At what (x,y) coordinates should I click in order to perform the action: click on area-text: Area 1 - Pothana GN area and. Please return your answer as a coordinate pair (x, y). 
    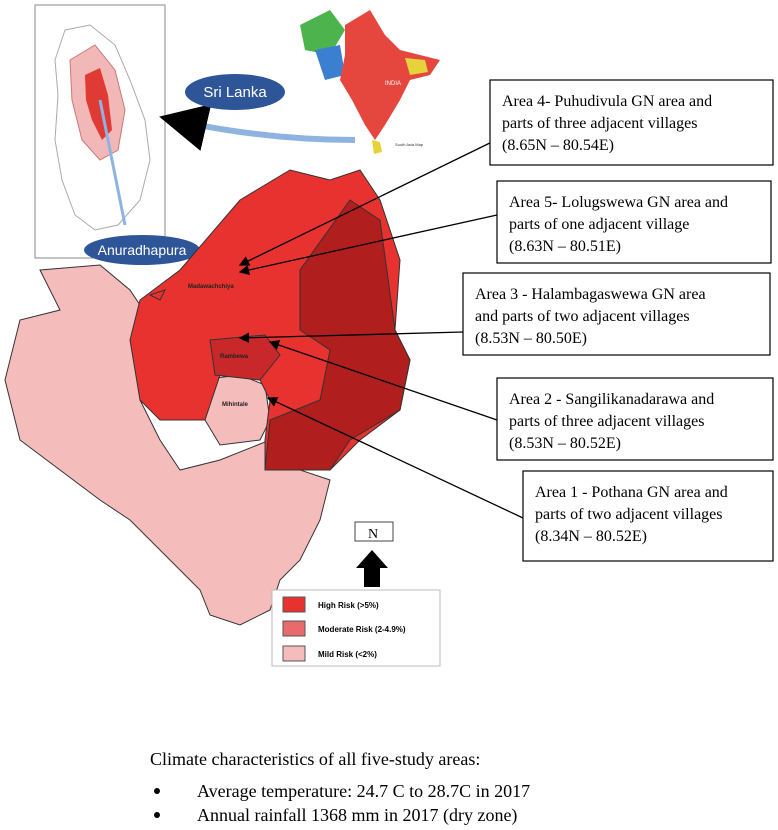
    Looking at the image, I should click on (631, 492).